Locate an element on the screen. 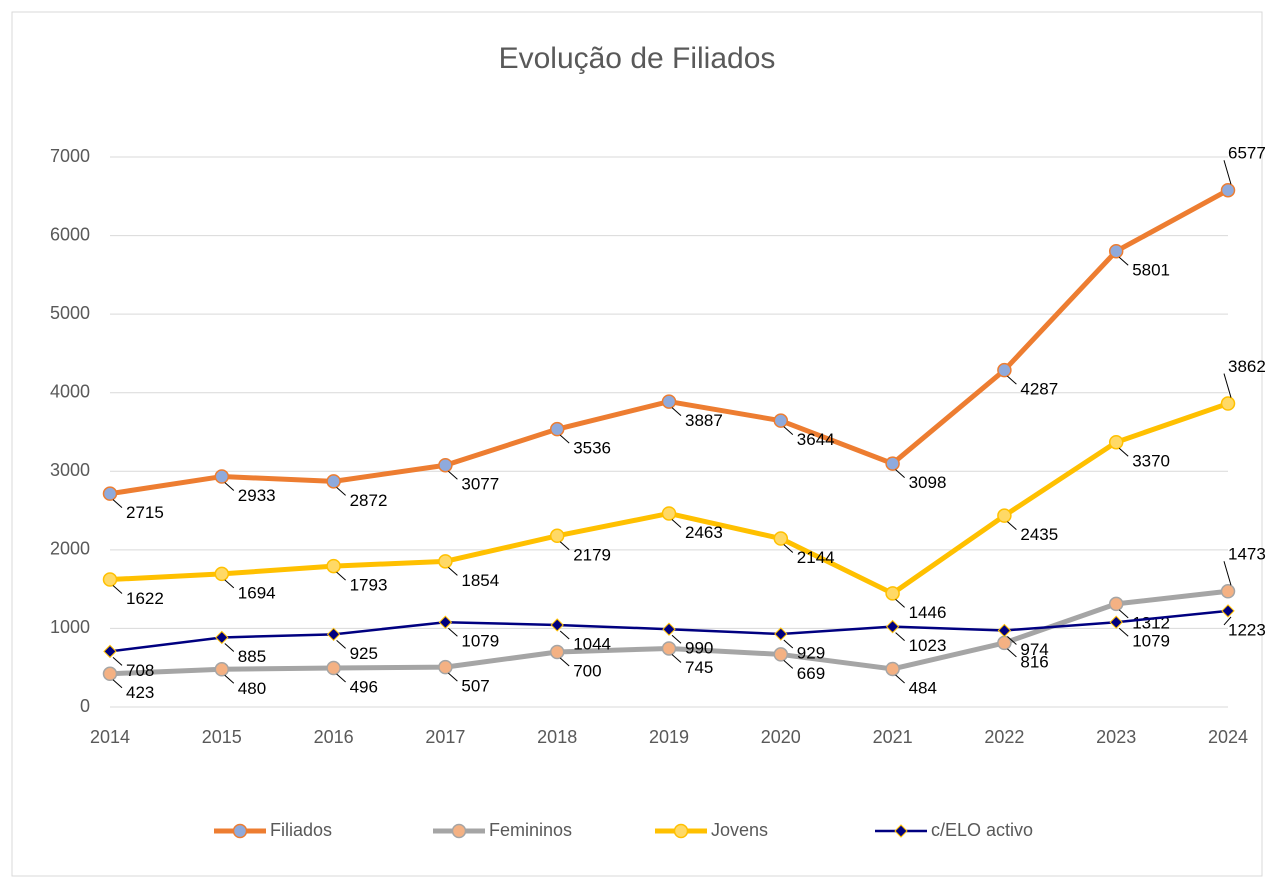 The width and height of the screenshot is (1274, 886). x-tick-label: 2014 is located at coordinates (110, 737).